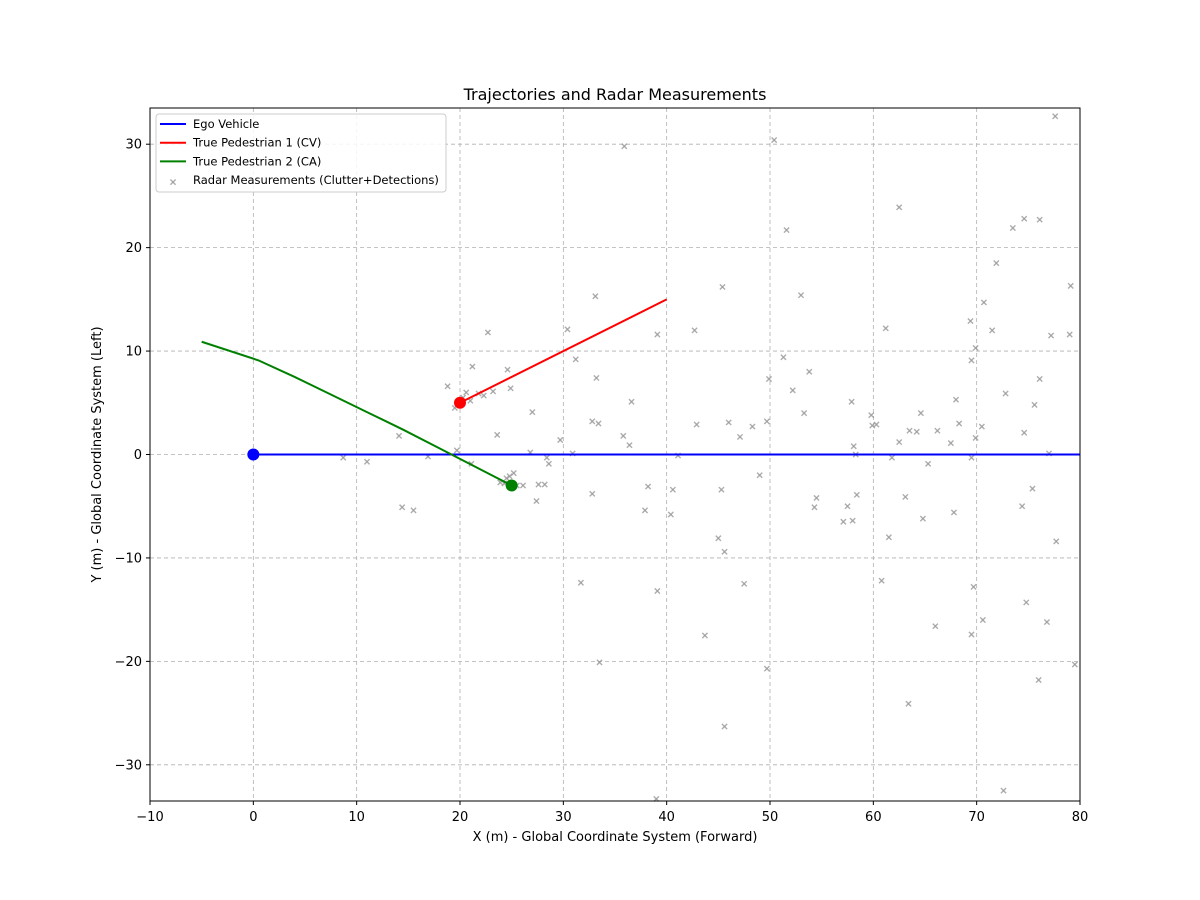 This screenshot has width=1200, height=900. Describe the element at coordinates (128, 662) in the screenshot. I see `y-tick-label: −20` at that location.